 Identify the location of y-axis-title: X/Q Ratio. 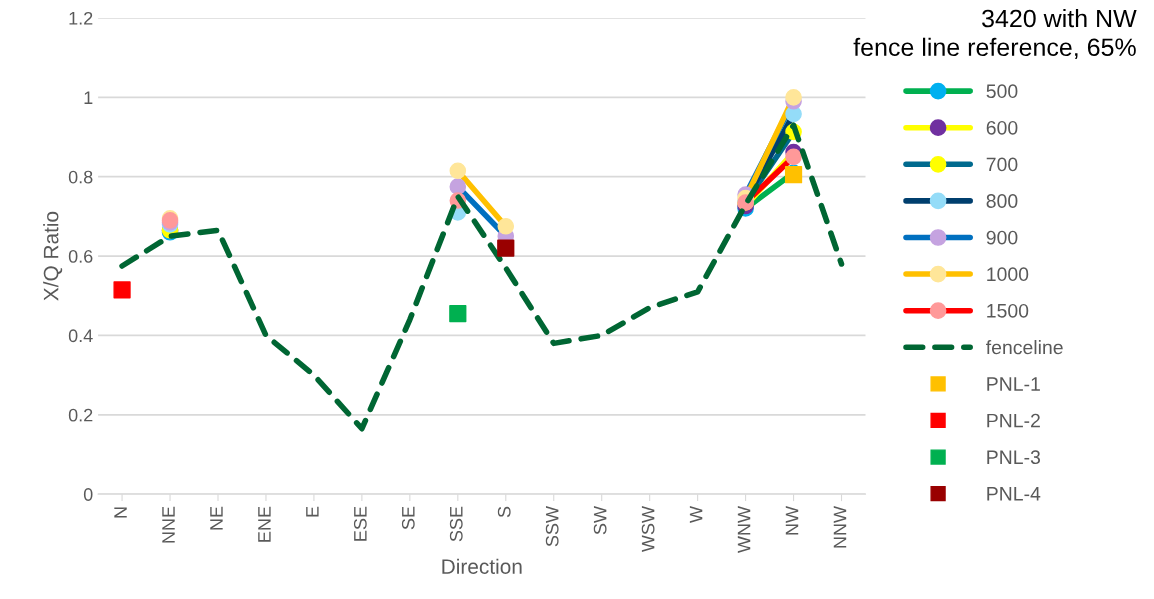
(53, 256).